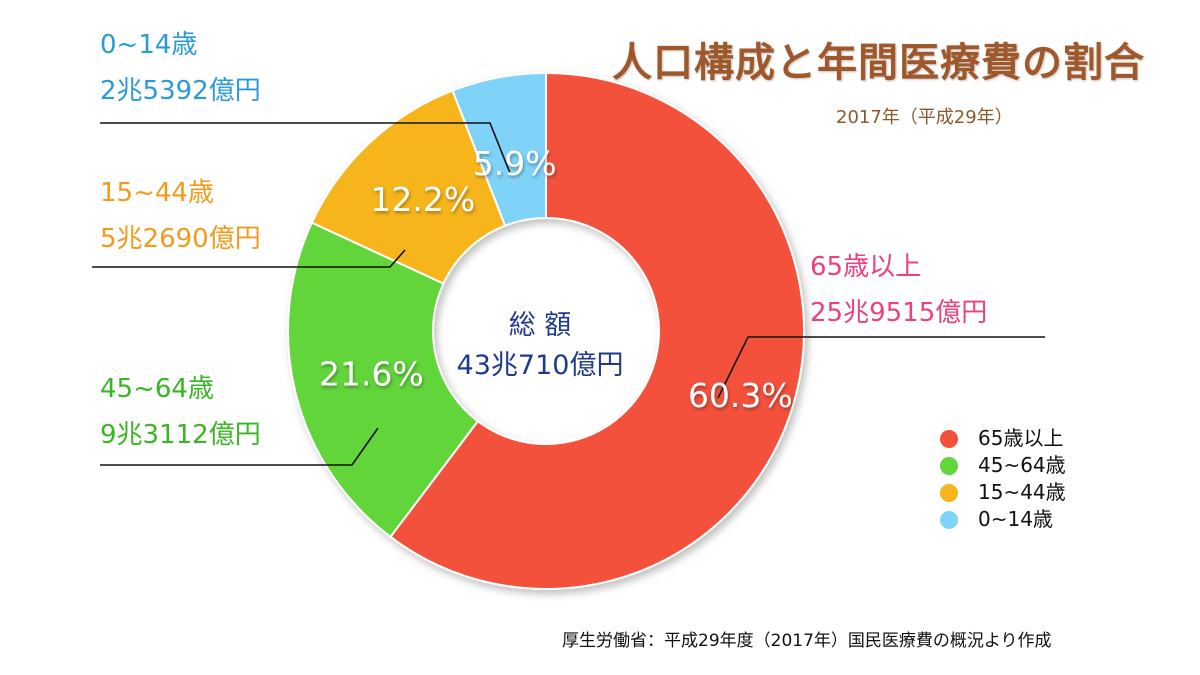  What do you see at coordinates (881, 367) in the screenshot?
I see `leader-65-plus` at bounding box center [881, 367].